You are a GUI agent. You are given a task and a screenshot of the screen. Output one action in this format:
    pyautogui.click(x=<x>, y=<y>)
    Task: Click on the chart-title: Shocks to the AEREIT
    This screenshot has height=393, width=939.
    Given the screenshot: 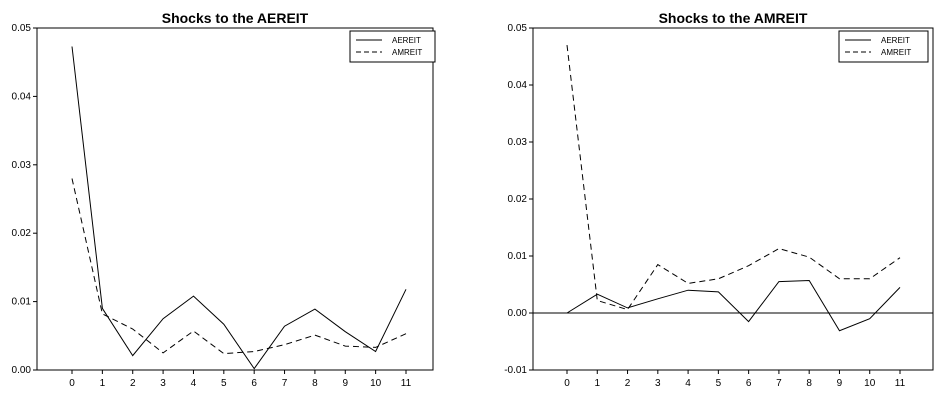 What is the action you would take?
    pyautogui.click(x=235, y=18)
    